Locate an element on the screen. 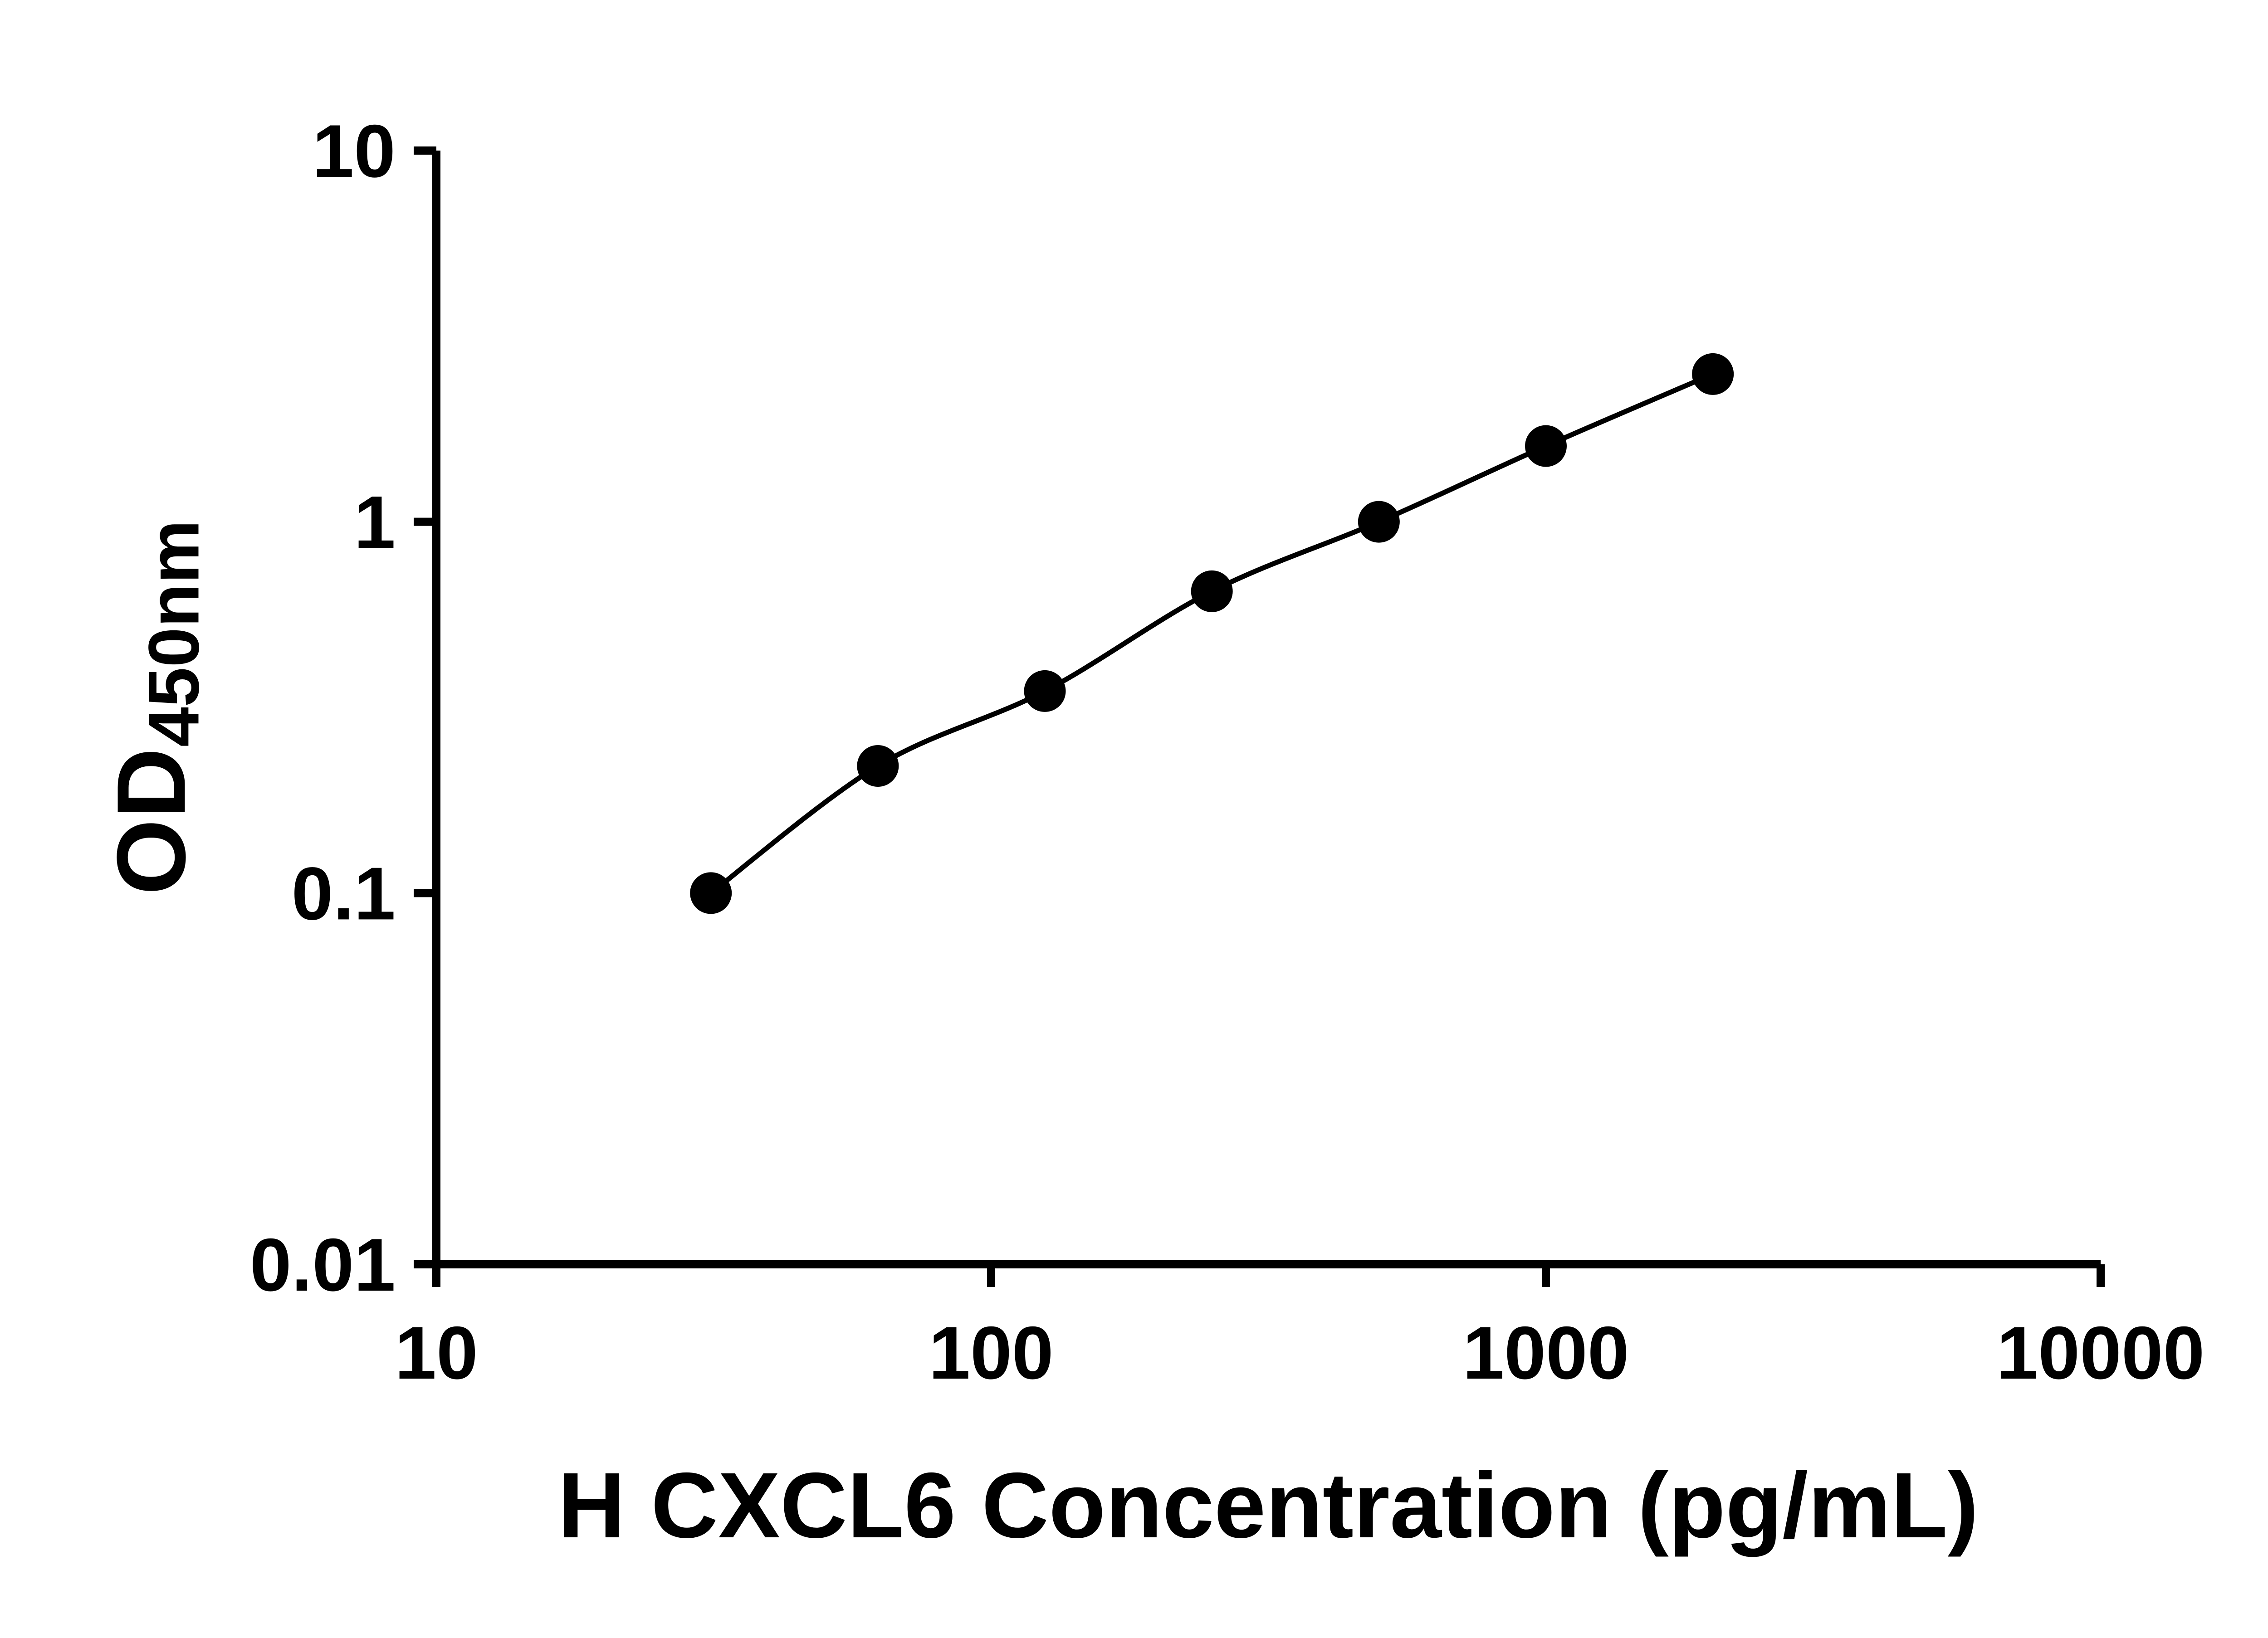 The height and width of the screenshot is (1638, 2268). y-axis-title: OD450nm is located at coordinates (155, 707).